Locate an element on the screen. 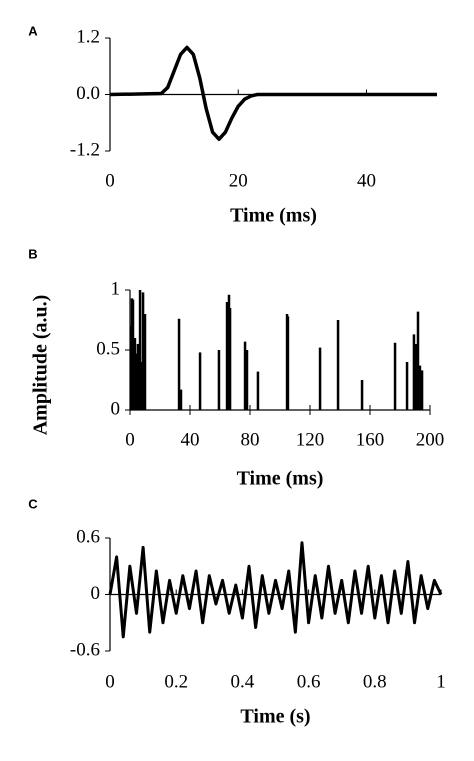 The image size is (474, 761). x-tick-label: 1 is located at coordinates (441, 681).